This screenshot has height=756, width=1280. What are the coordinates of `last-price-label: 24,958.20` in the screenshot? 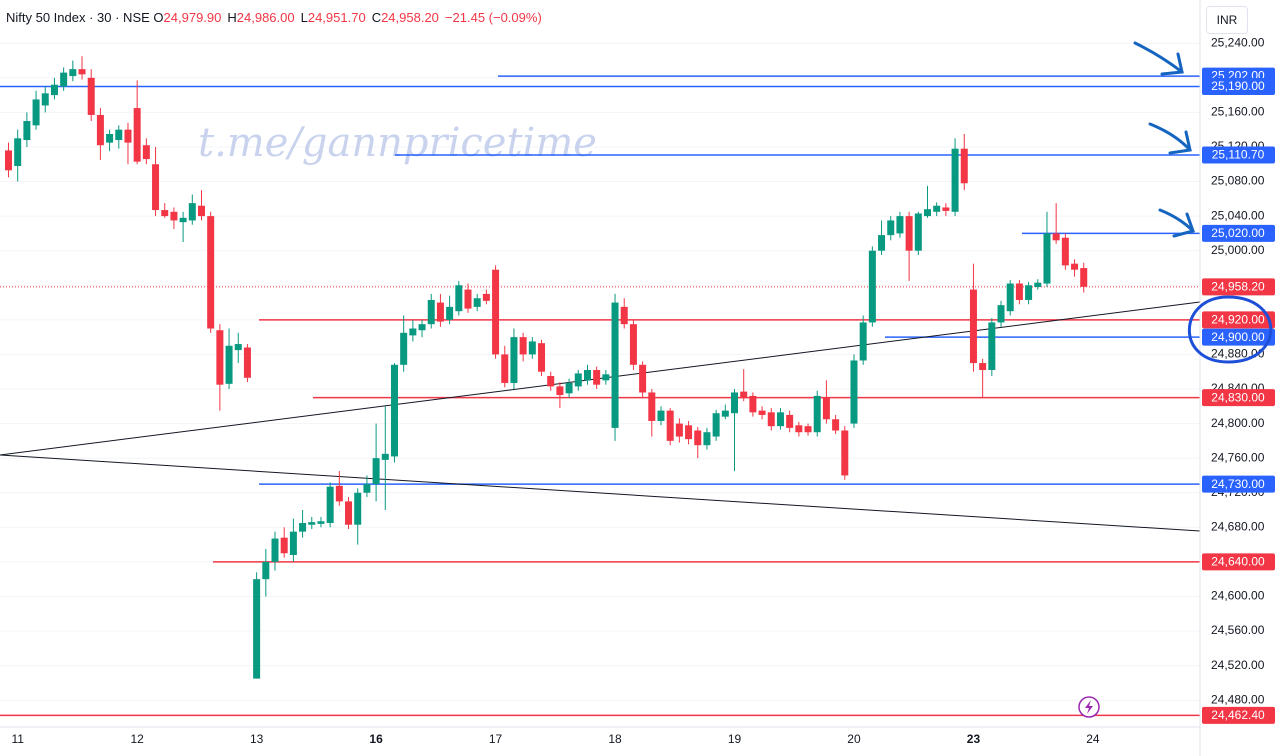 It's located at (1238, 286).